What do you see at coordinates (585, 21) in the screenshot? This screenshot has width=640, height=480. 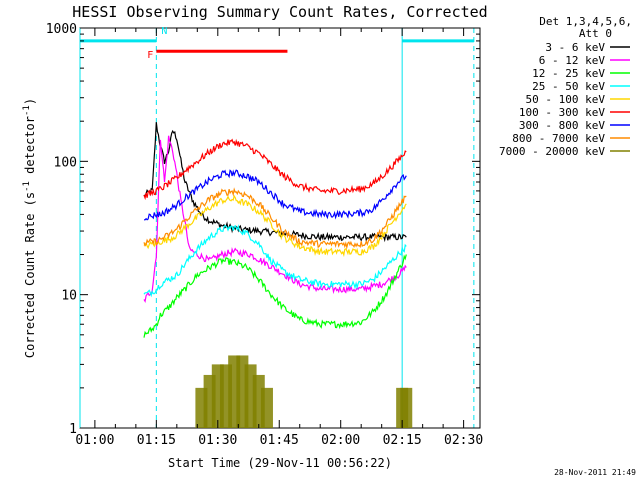 I see `legend-header-detectors: Det 1,3,4,5,6,` at bounding box center [585, 21].